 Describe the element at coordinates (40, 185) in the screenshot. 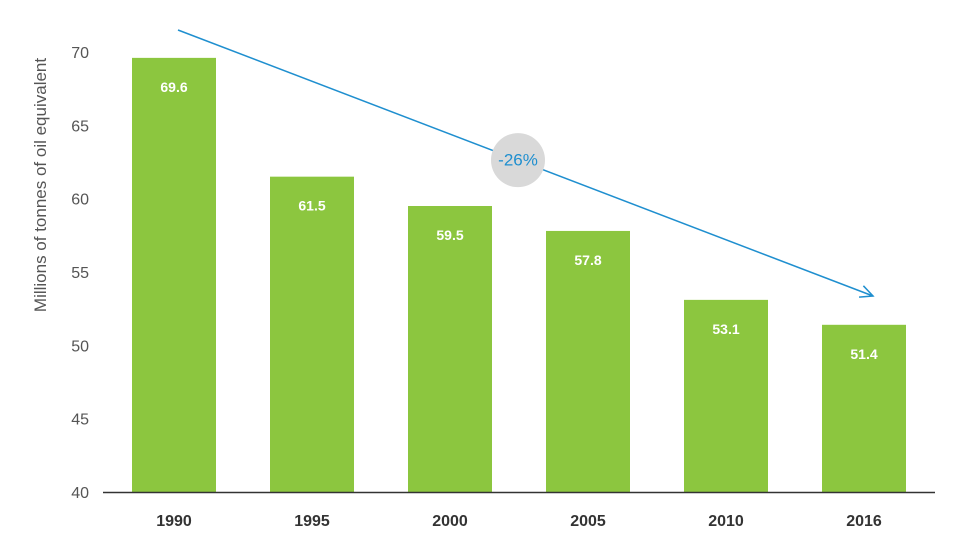

I see `y-axis-title: Millions of tonnes of oil equivalent` at that location.